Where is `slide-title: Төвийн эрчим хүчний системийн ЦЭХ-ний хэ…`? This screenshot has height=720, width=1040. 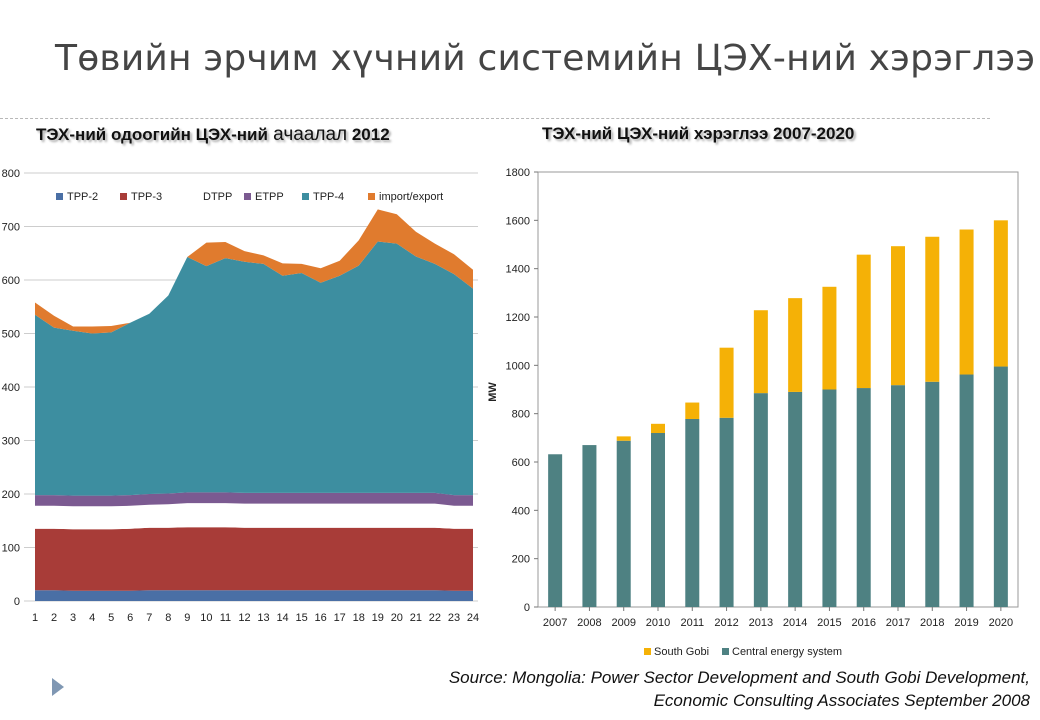 slide-title: Төвийн эрчим хүчний системийн ЦЭХ-ний хэ… is located at coordinates (545, 58).